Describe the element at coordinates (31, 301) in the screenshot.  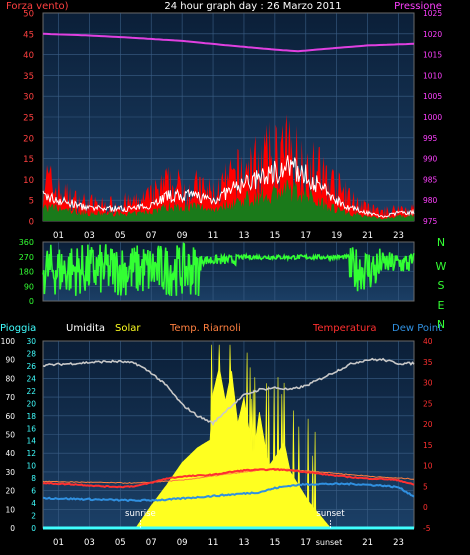
I see `direction-tick-label: 0` at that location.